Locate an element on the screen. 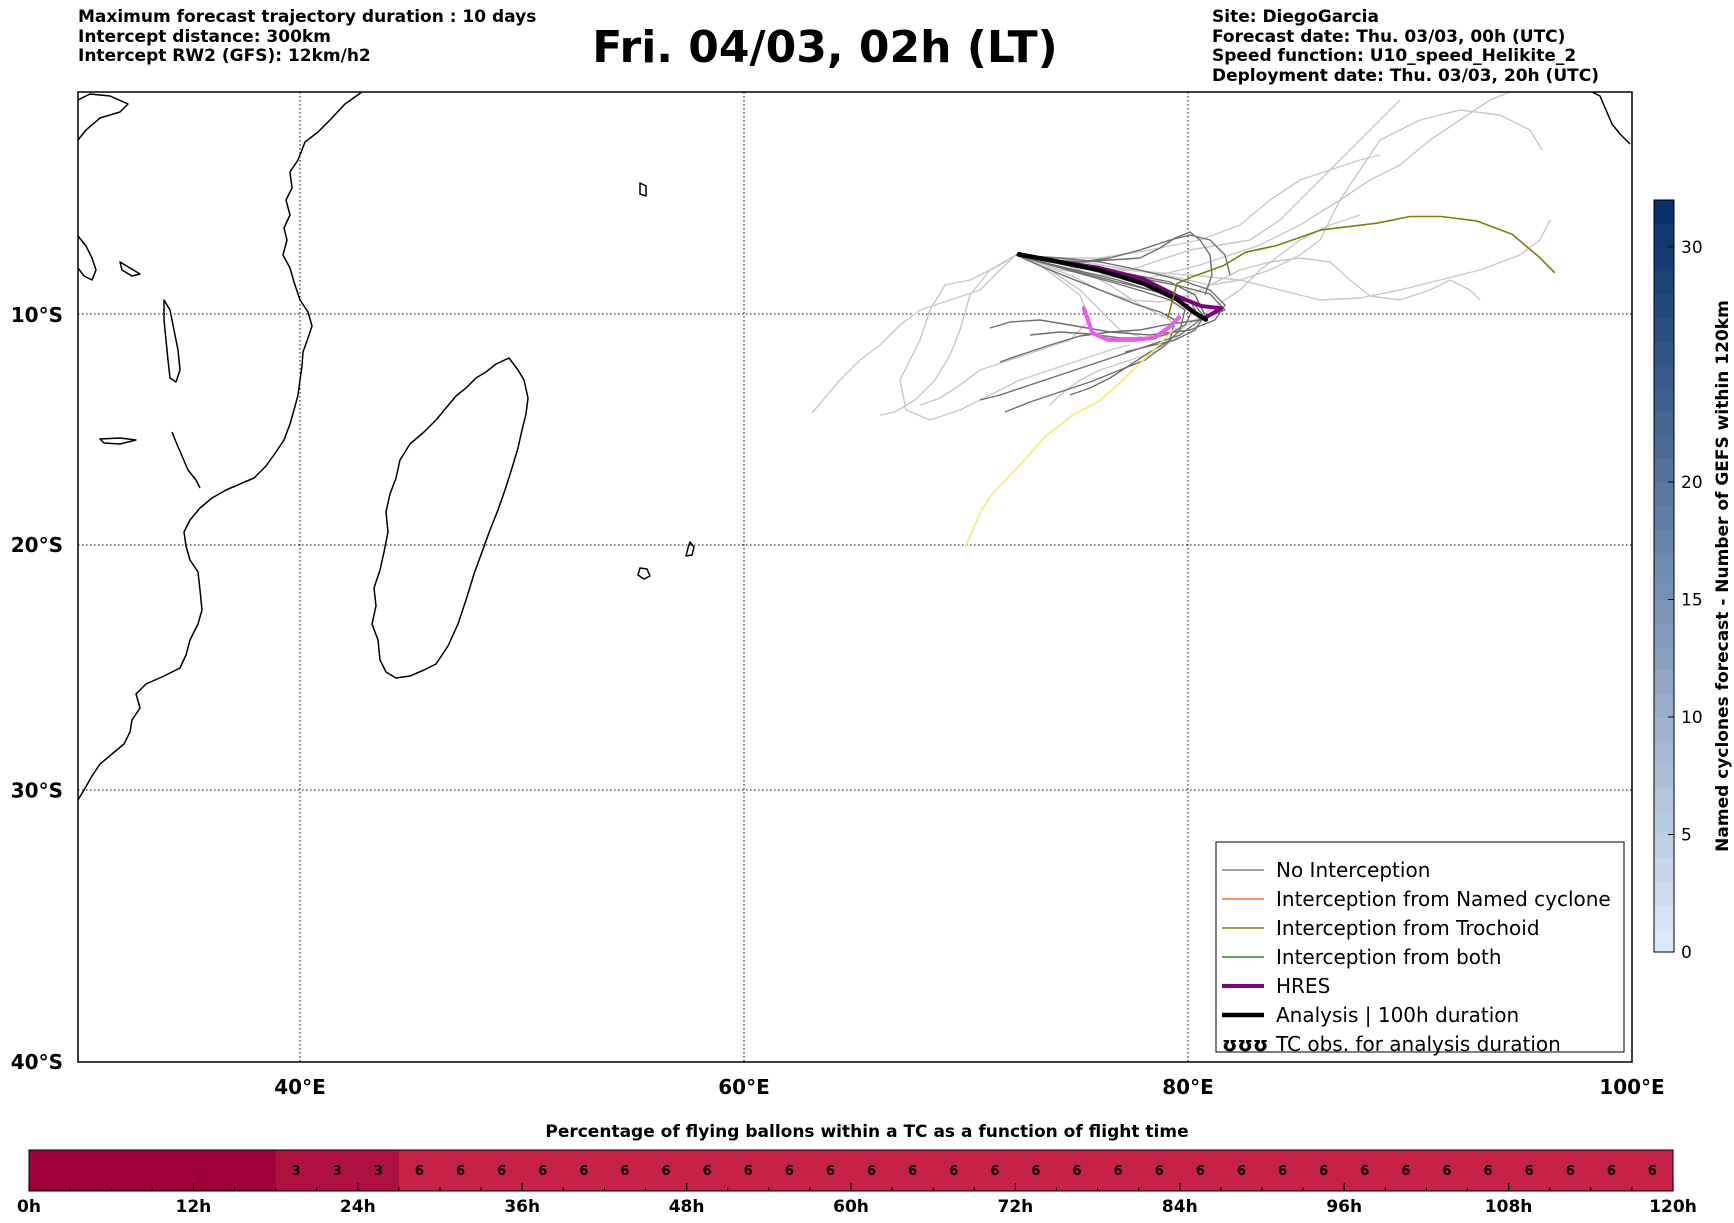  legend-label: HRES is located at coordinates (1303, 986).